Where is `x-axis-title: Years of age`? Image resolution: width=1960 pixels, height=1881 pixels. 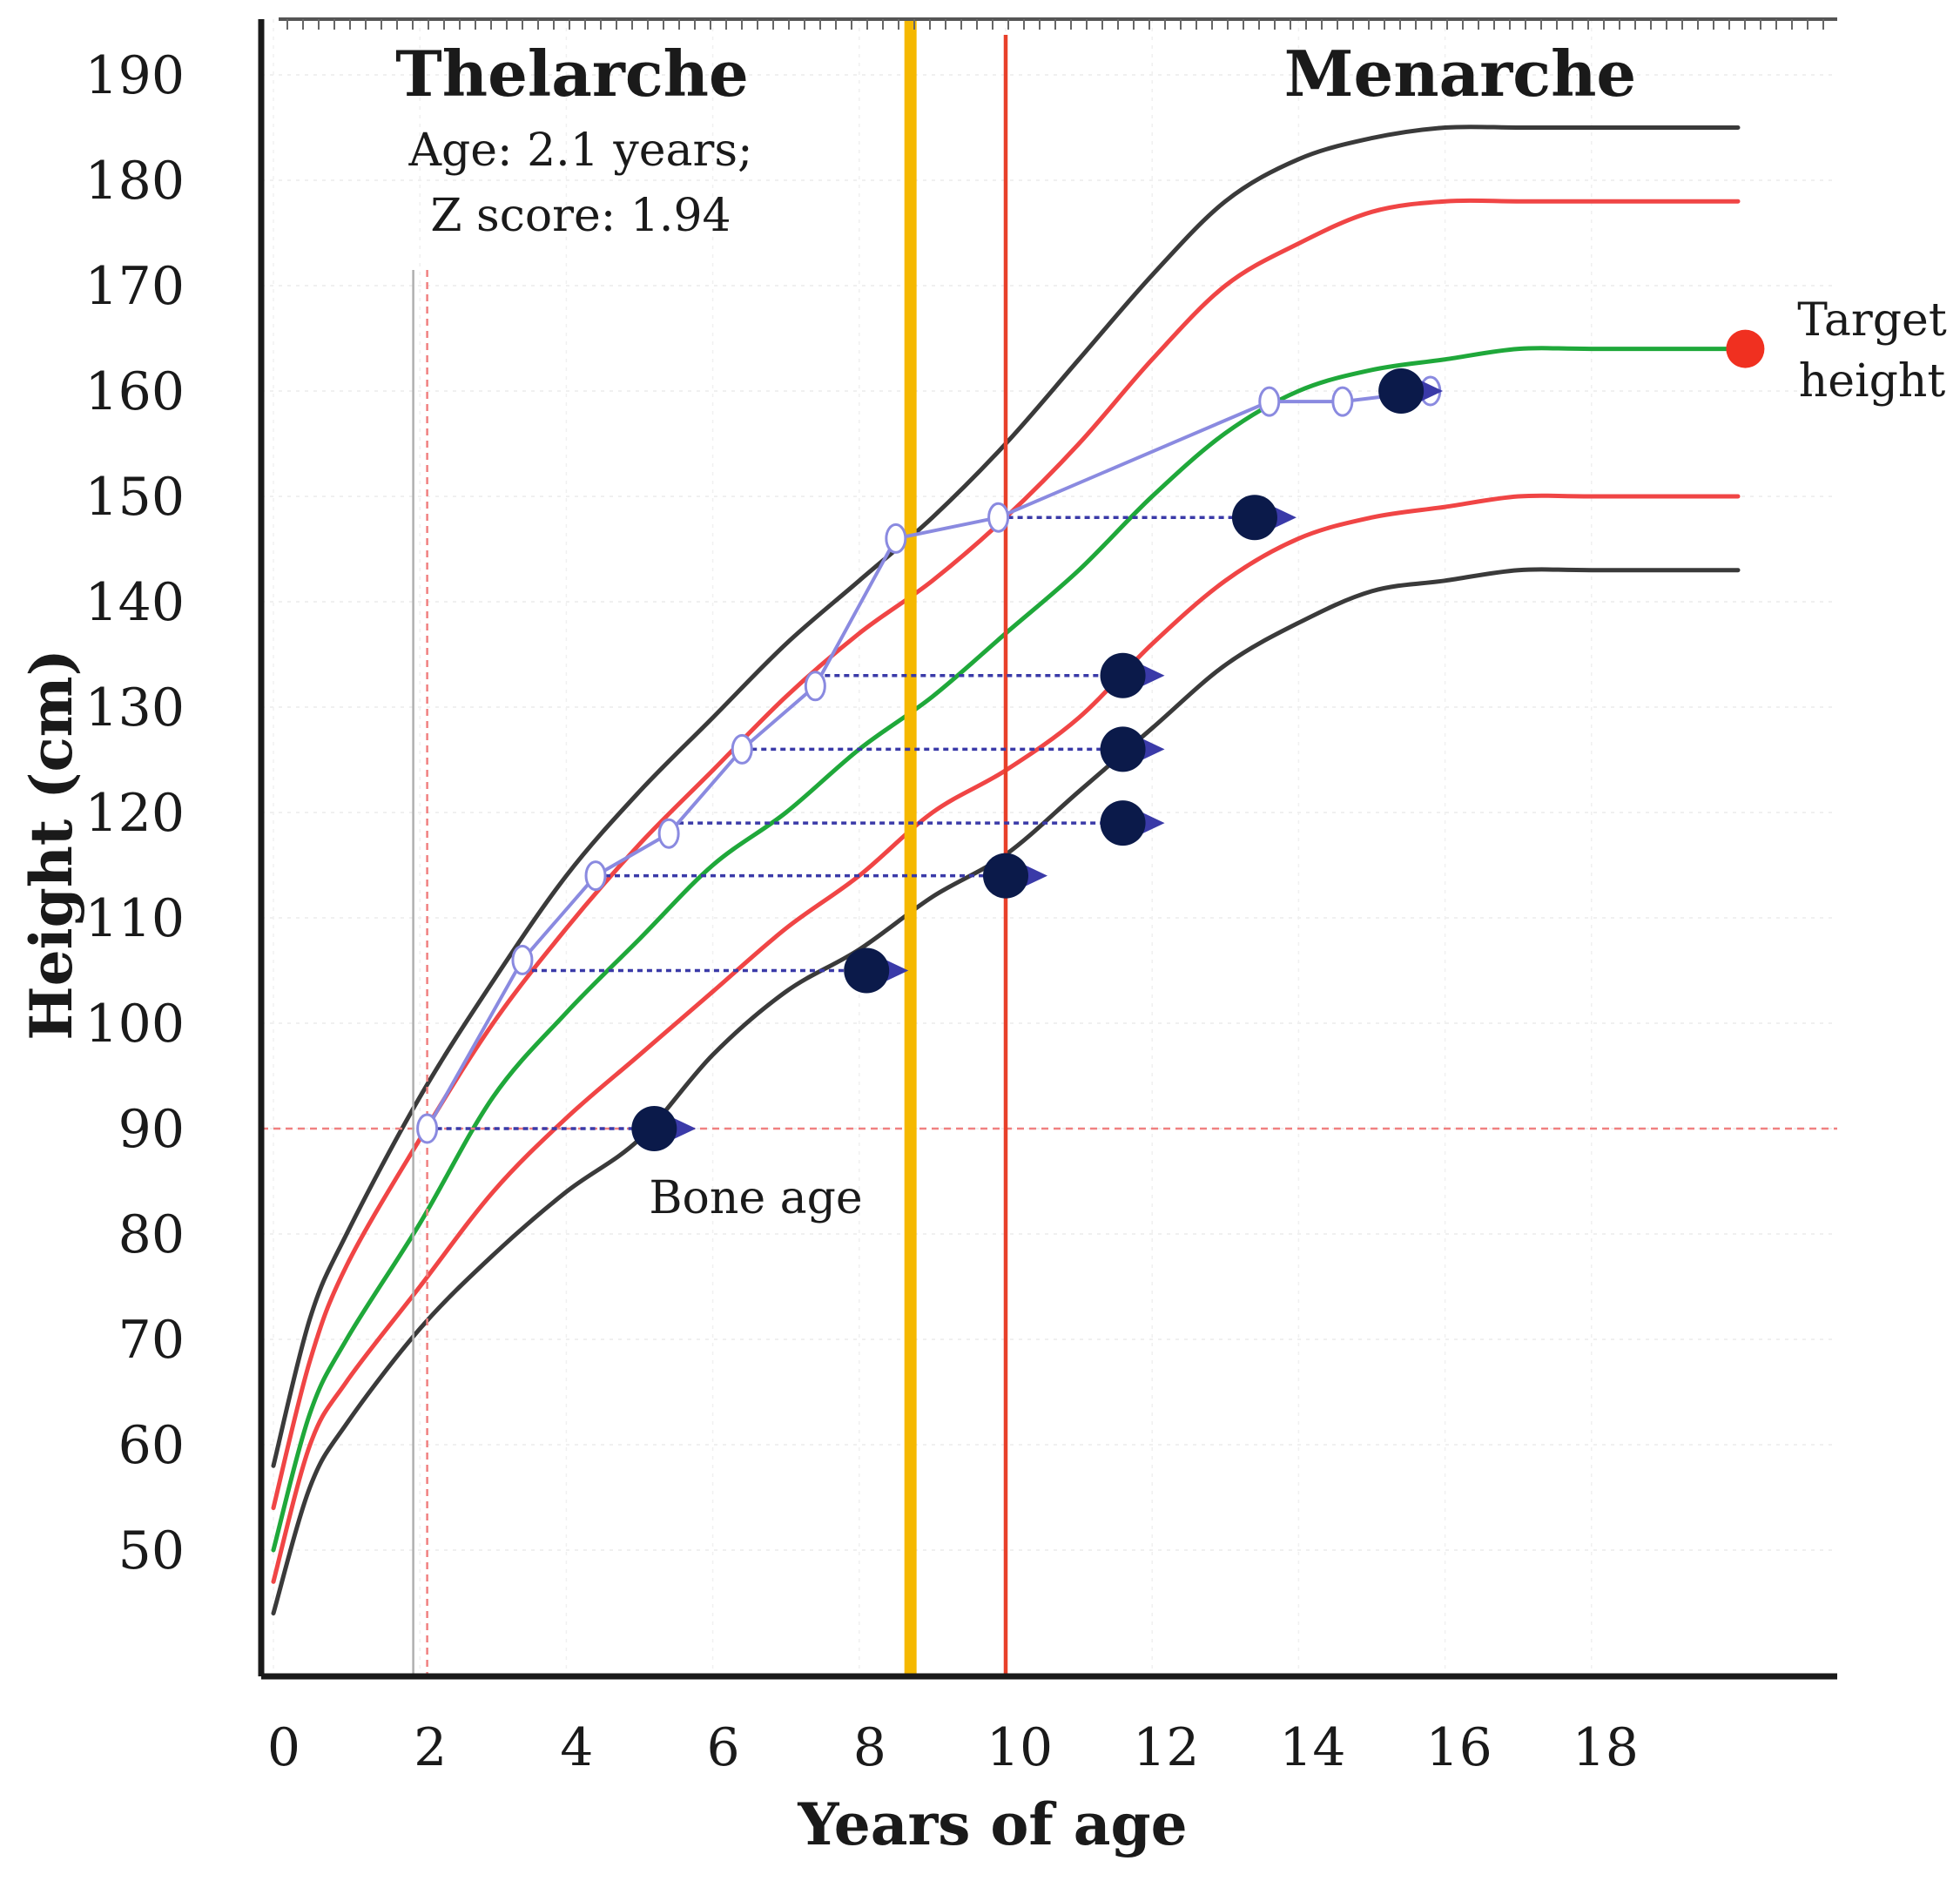
x-axis-title: Years of age is located at coordinates (992, 1824).